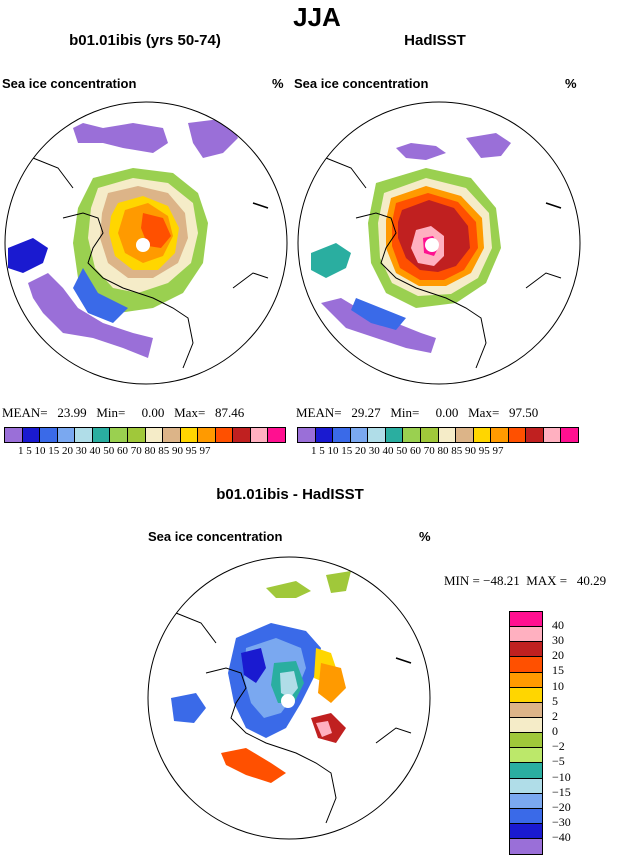  Describe the element at coordinates (317, 17) in the screenshot. I see `season-title: JJA` at that location.